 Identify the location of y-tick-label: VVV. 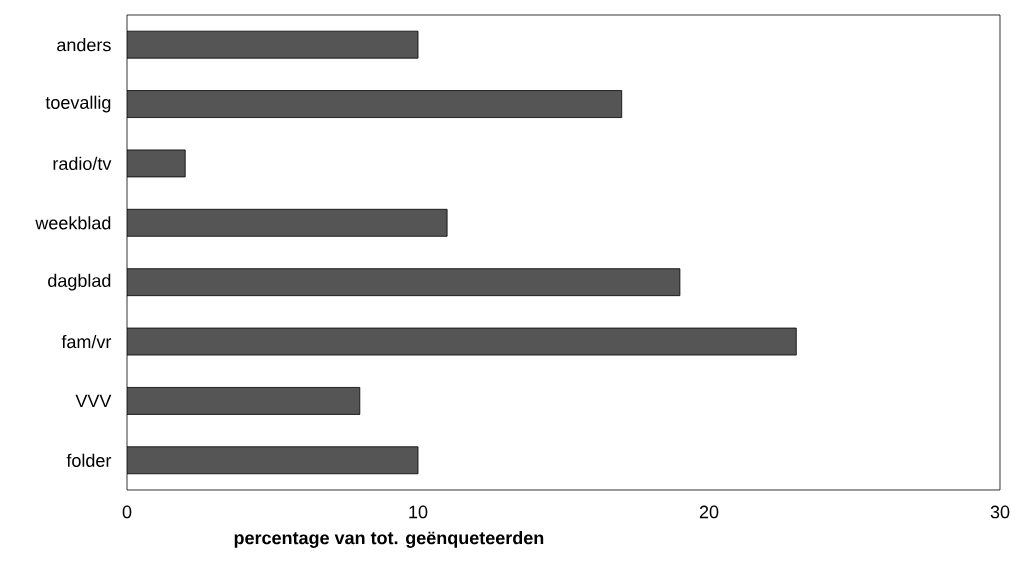
(93, 401).